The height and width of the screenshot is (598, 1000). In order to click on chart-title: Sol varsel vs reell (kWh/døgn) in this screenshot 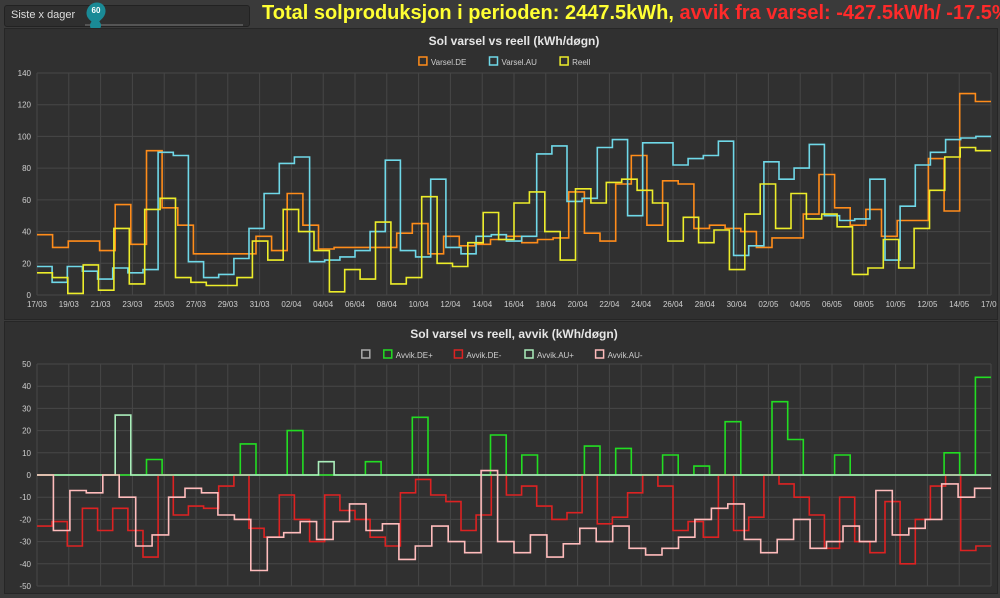, I will do `click(514, 41)`.